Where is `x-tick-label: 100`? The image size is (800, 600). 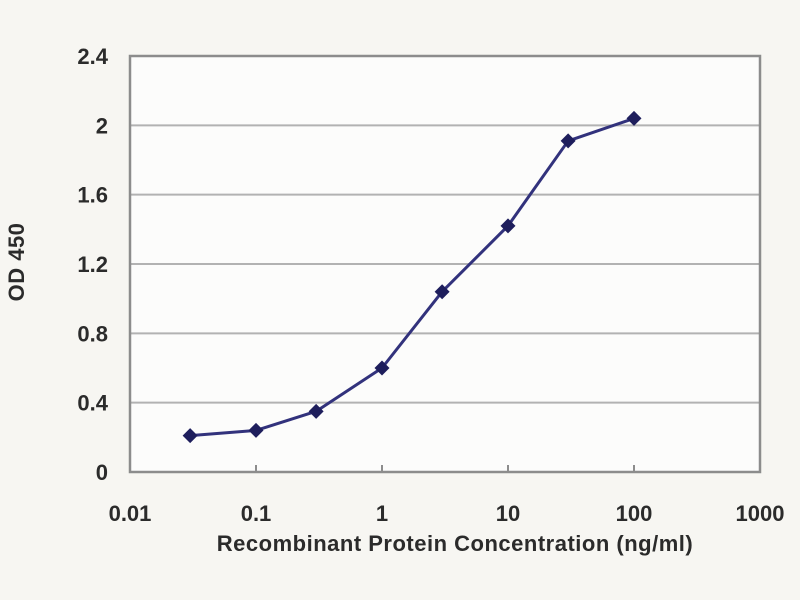 x-tick-label: 100 is located at coordinates (634, 513).